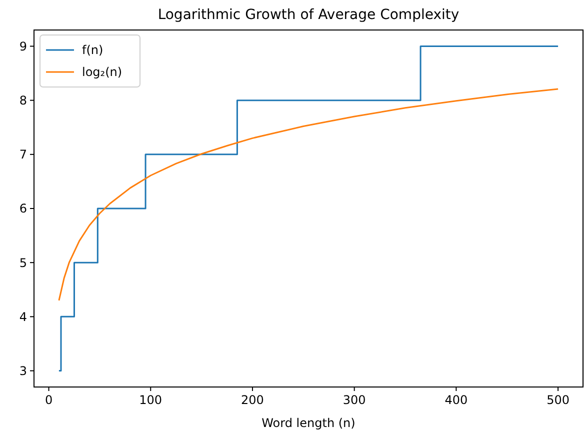  Describe the element at coordinates (23, 263) in the screenshot. I see `y-tick-label: 5` at that location.